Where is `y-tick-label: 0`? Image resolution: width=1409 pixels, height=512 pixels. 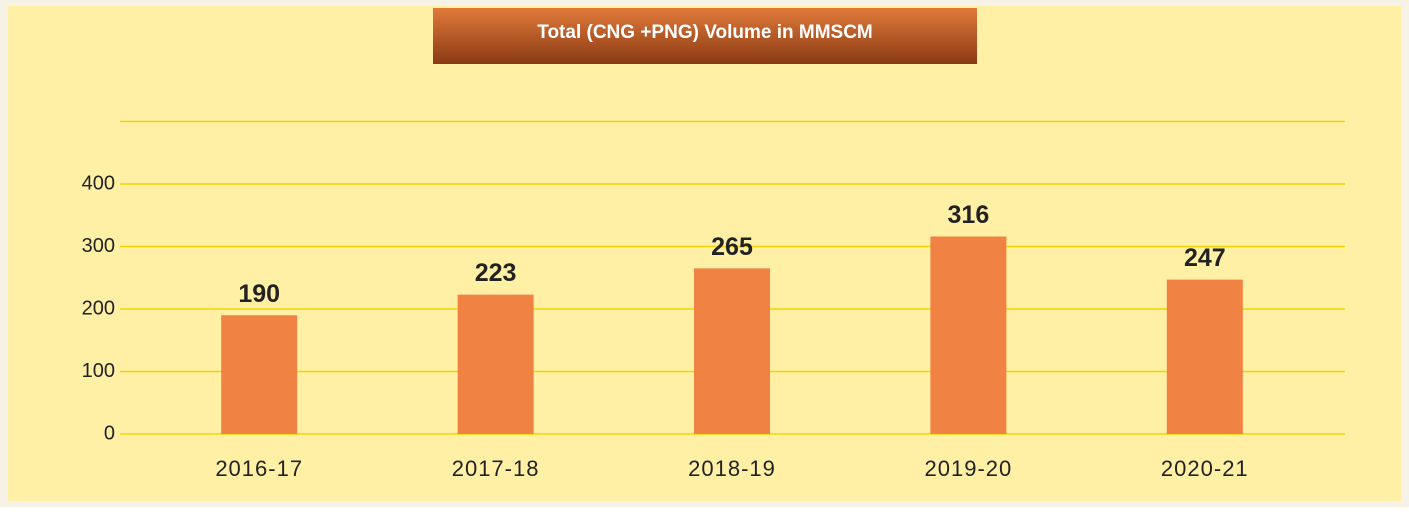 y-tick-label: 0 is located at coordinates (109, 433).